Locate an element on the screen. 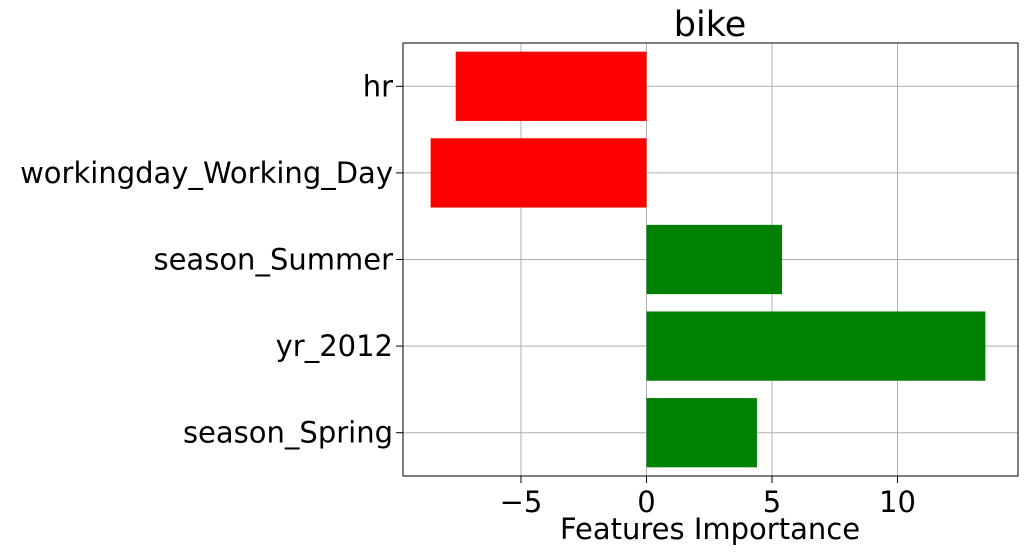 The width and height of the screenshot is (1024, 552). y-tick-label: season_Spring is located at coordinates (288, 433).